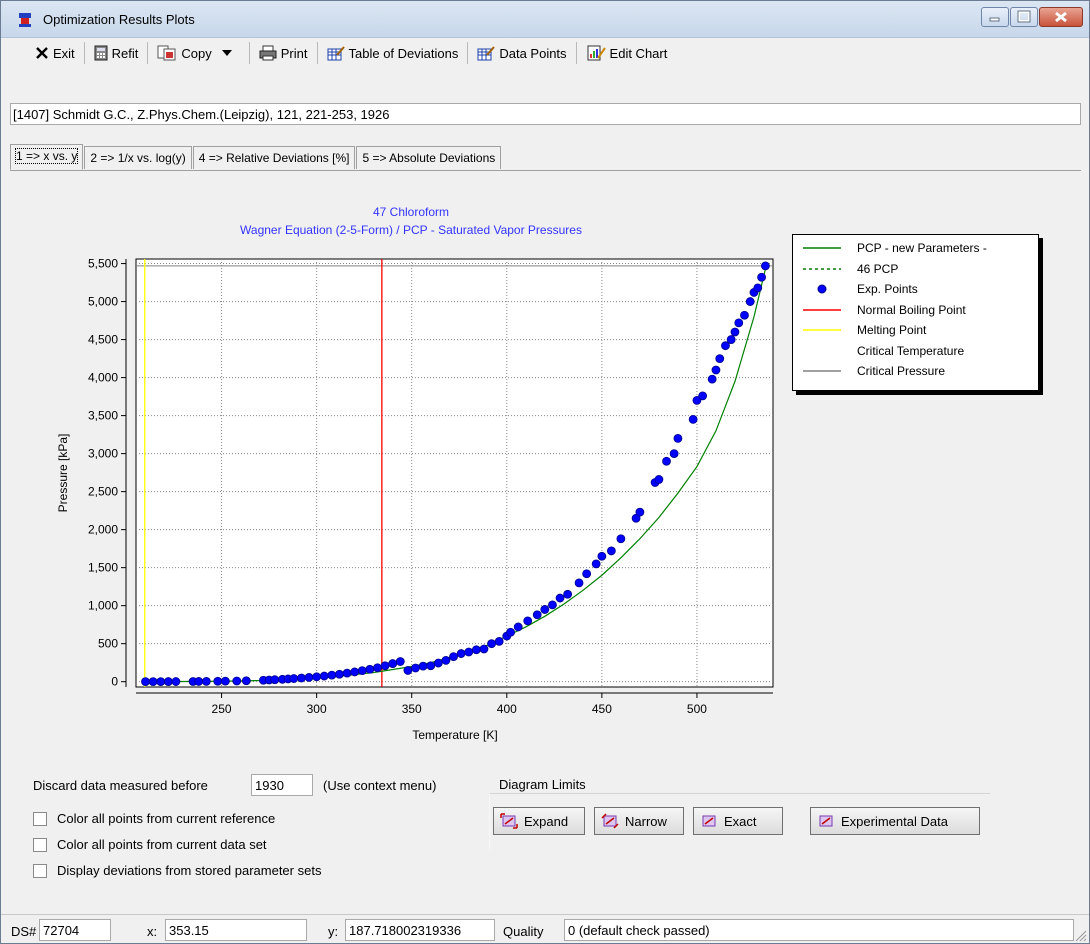 Image resolution: width=1090 pixels, height=944 pixels. Describe the element at coordinates (1080, 935) in the screenshot. I see `resize-grip-icon` at that location.